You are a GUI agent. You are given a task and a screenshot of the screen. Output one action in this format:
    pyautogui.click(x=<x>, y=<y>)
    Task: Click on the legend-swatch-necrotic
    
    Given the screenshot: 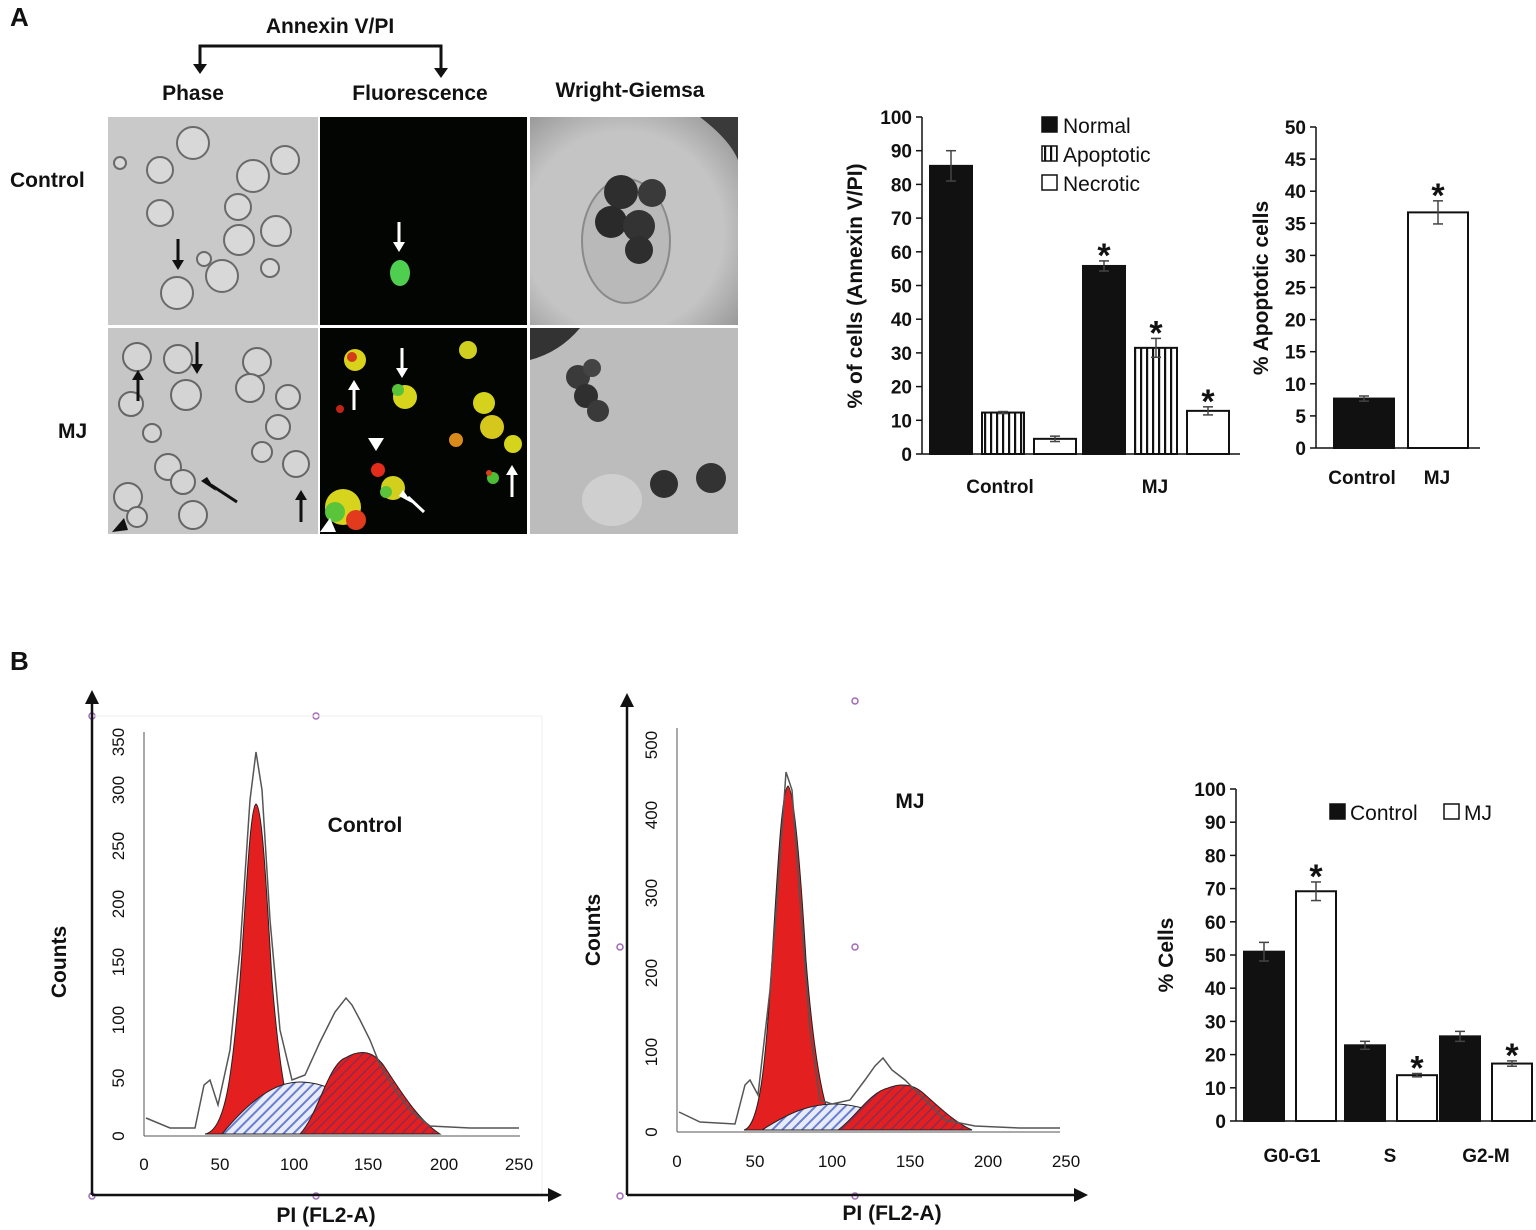 What is the action you would take?
    pyautogui.click(x=1049, y=182)
    